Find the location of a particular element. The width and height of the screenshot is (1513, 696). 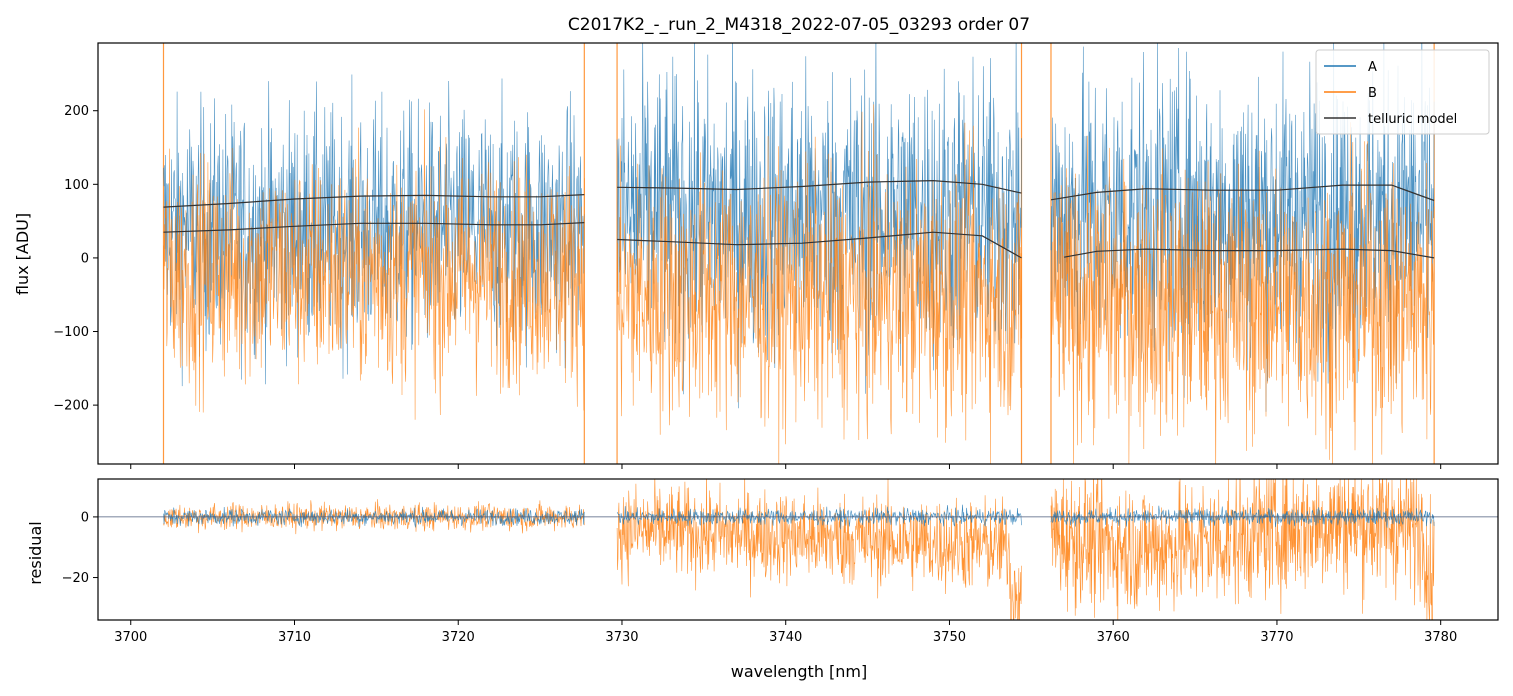

legend-label-b: B is located at coordinates (1372, 93).